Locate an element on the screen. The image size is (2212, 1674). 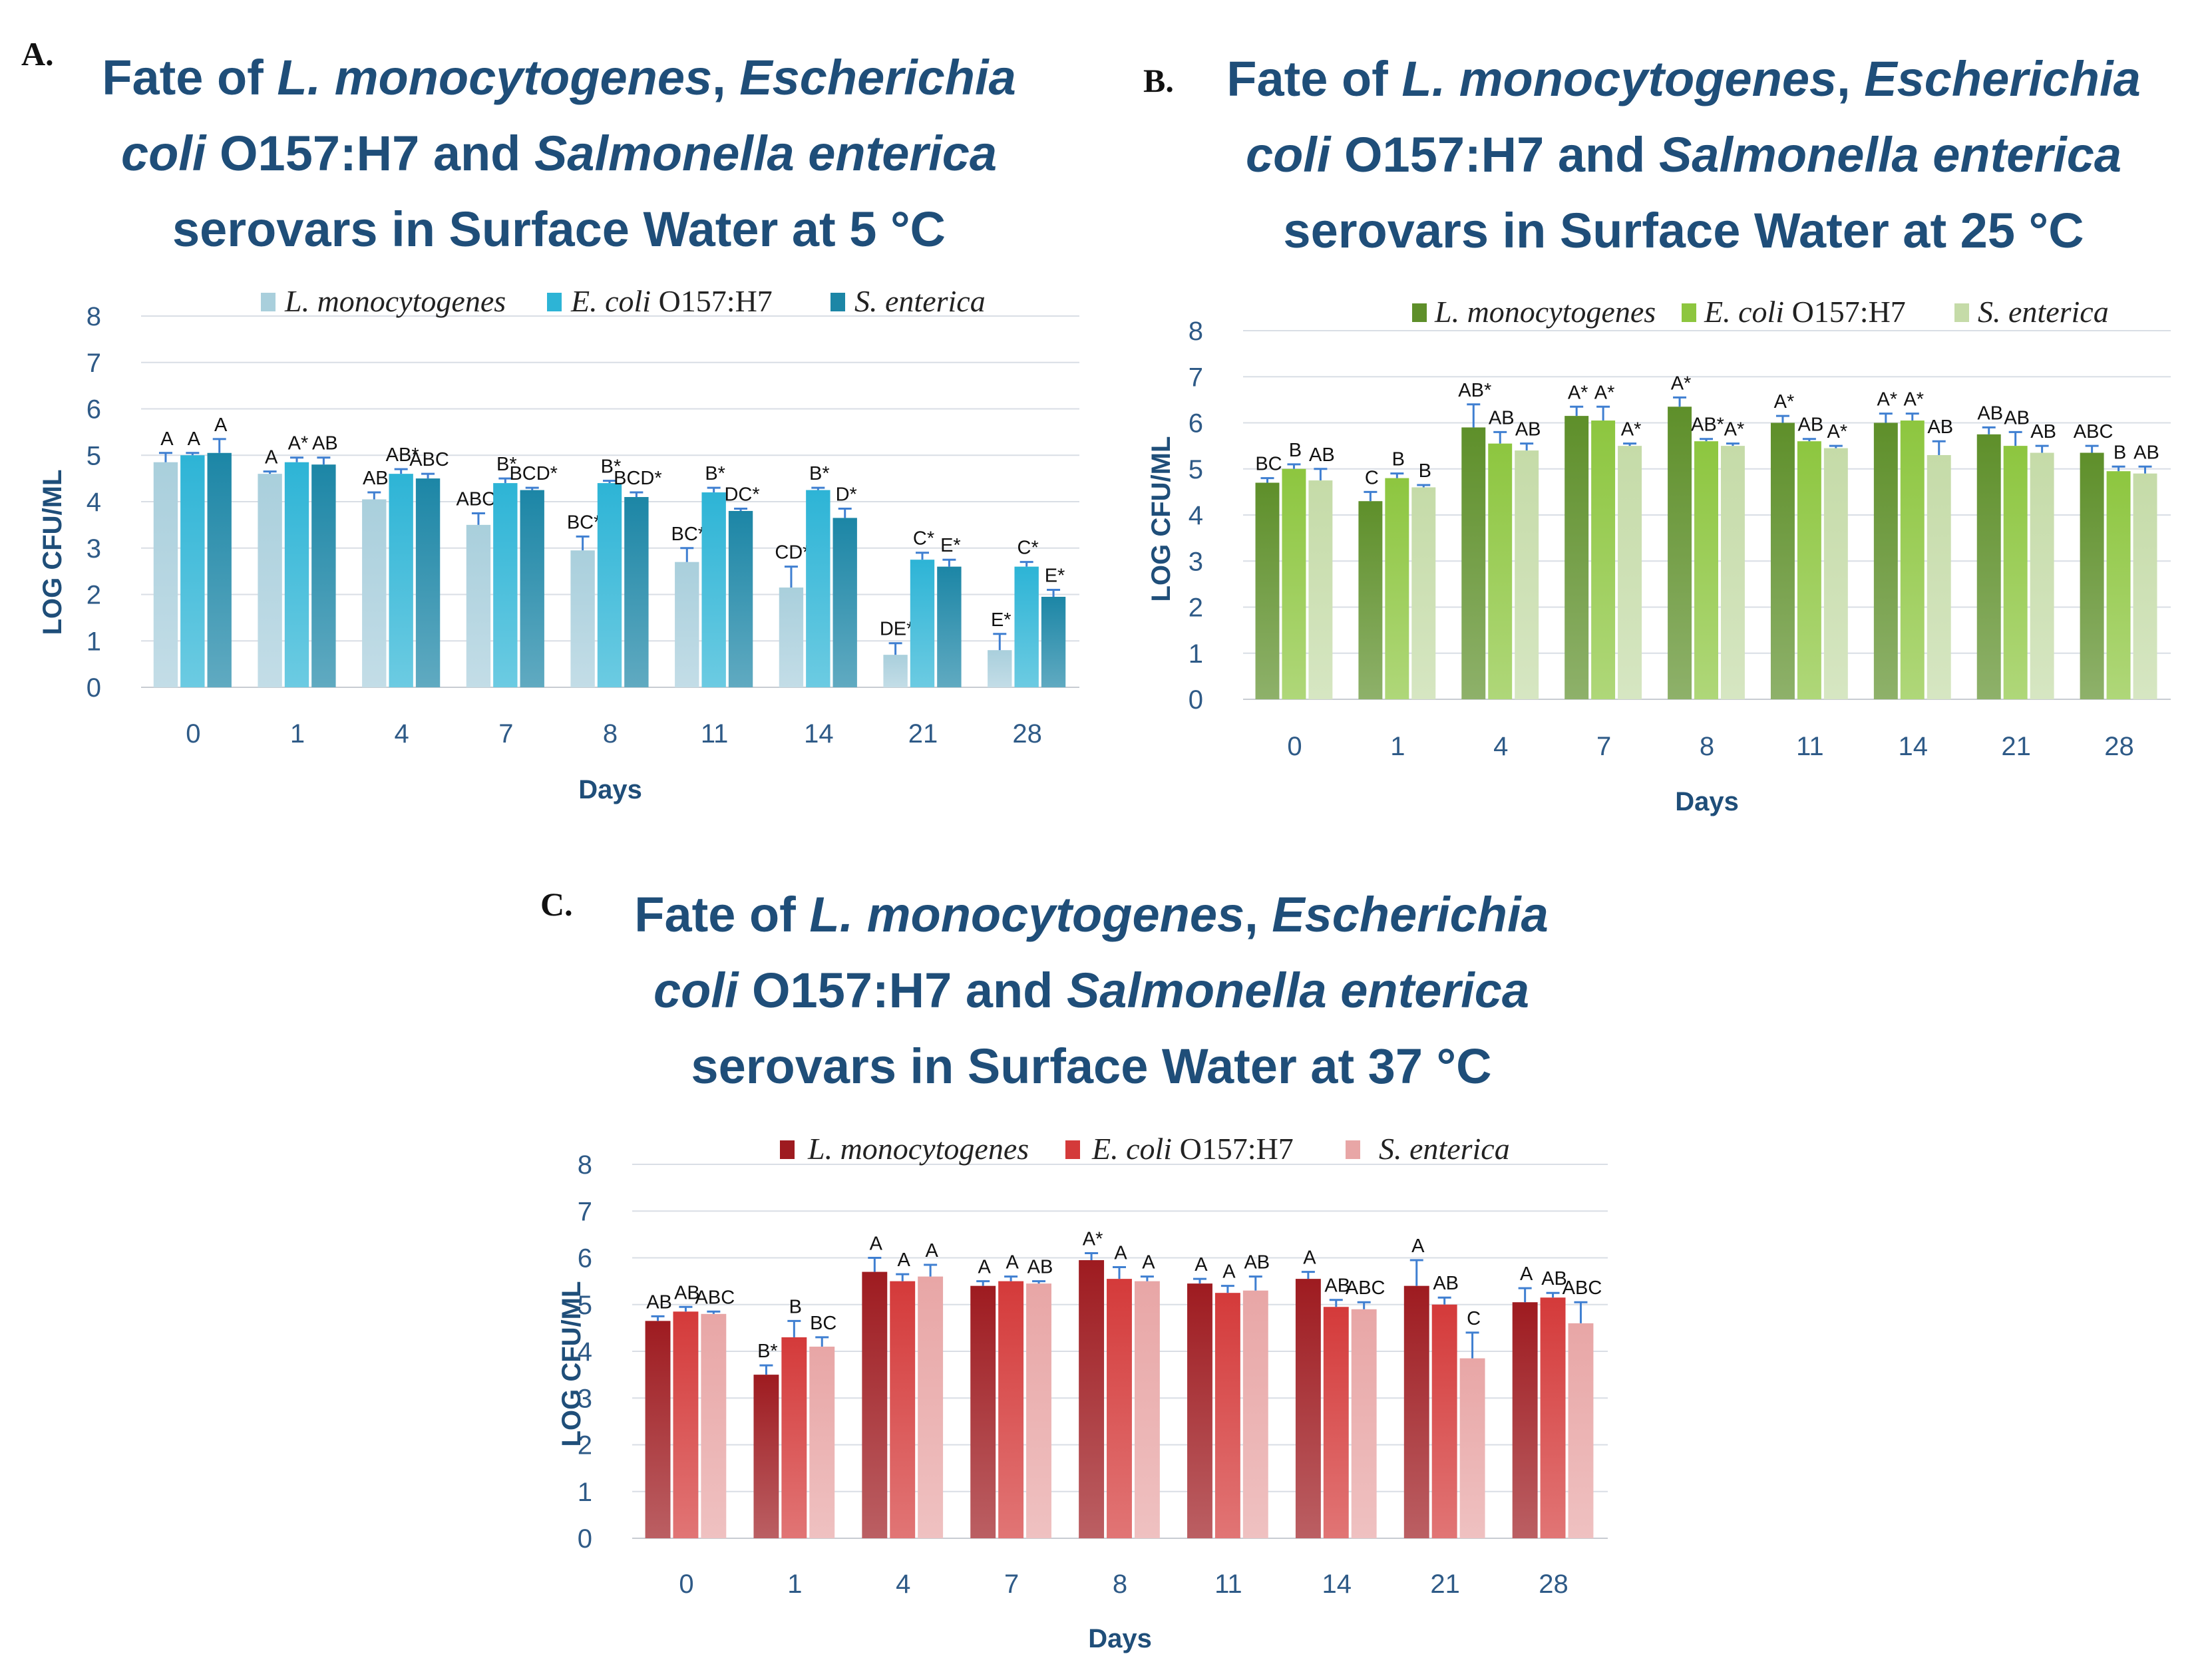
x-tick-label: 14 is located at coordinates (819, 734).